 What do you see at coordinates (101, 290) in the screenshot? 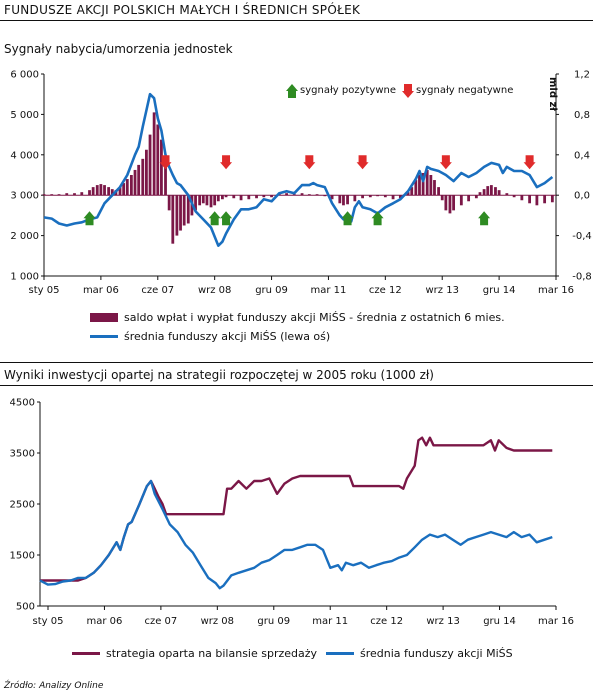
I see `x-tick-label: mar 06` at bounding box center [101, 290].